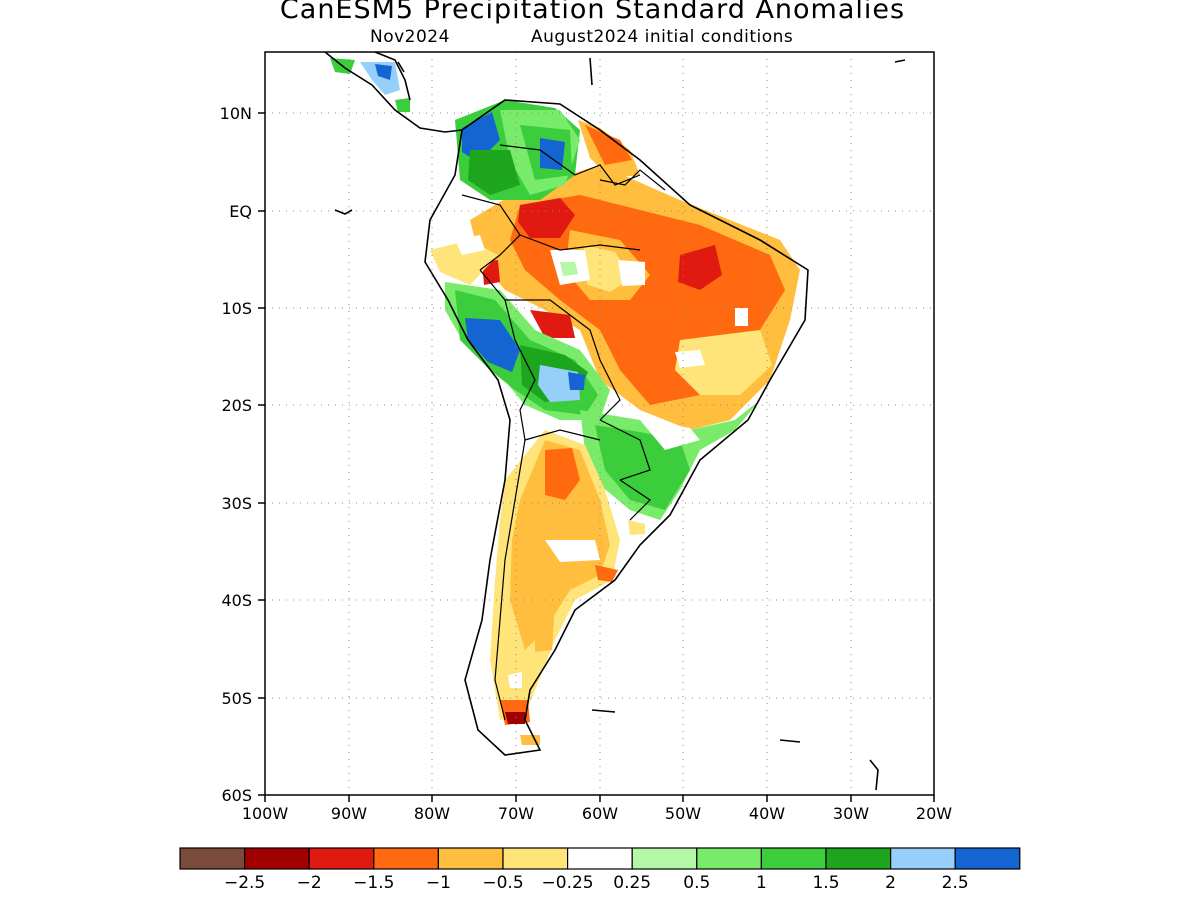  Describe the element at coordinates (236, 405) in the screenshot. I see `lat-label: 20S` at that location.